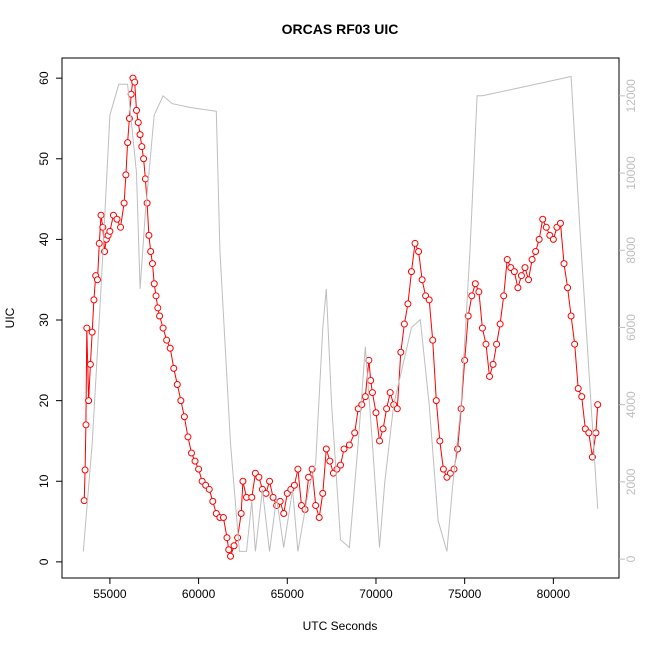  I want to click on y-tick-label: 40, so click(44, 239).